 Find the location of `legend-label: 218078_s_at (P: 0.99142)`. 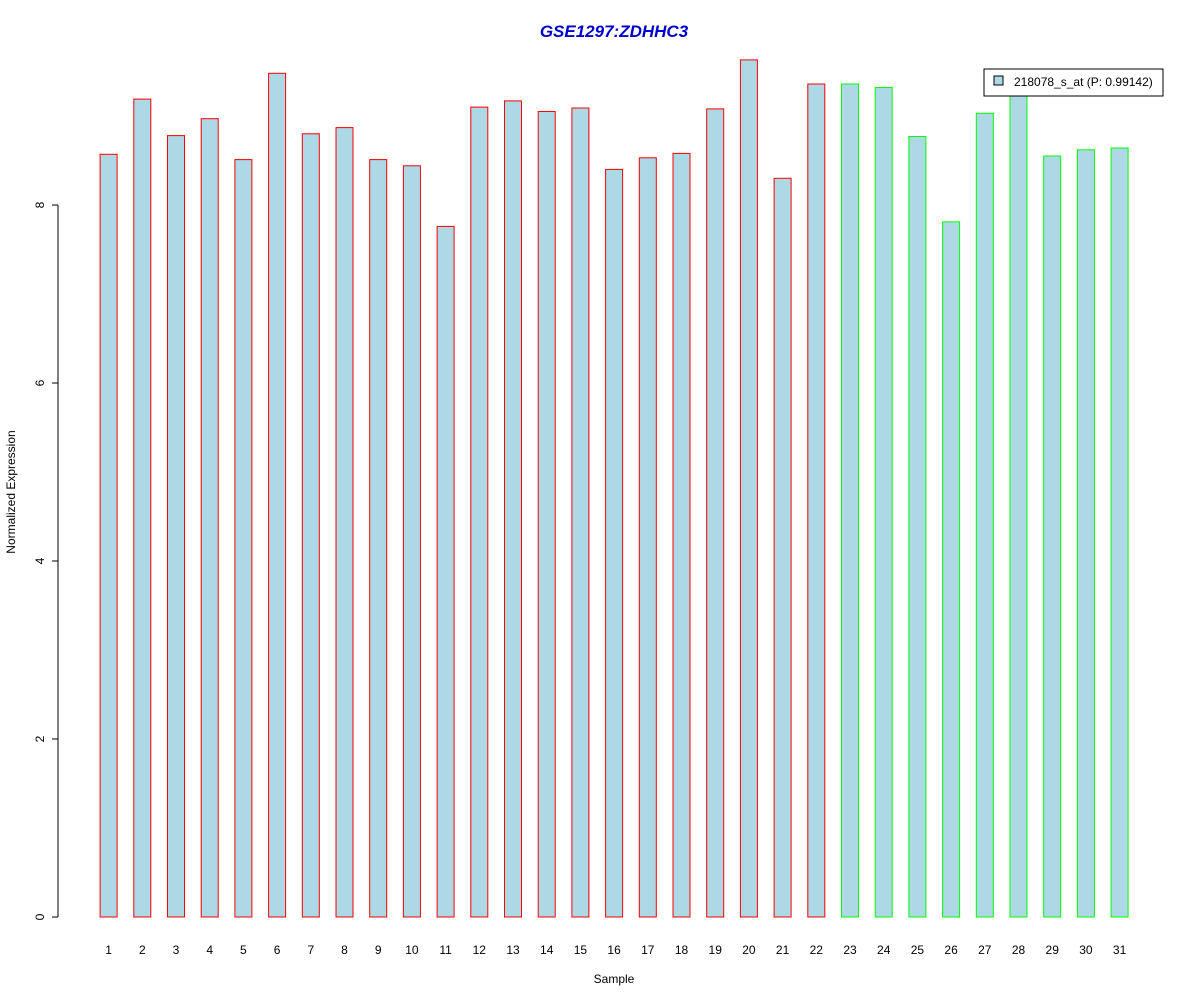

legend-label: 218078_s_at (P: 0.99142) is located at coordinates (1083, 82).